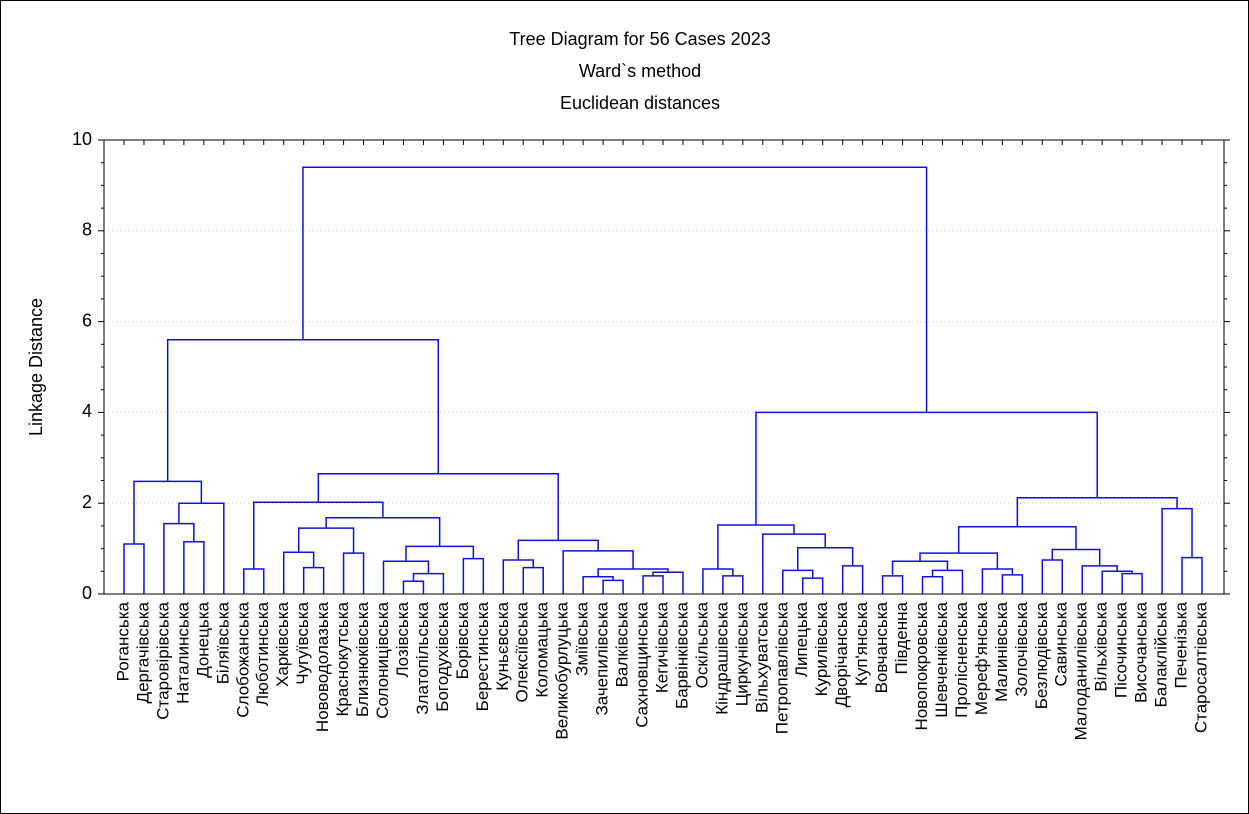 The height and width of the screenshot is (814, 1249). Describe the element at coordinates (861, 643) in the screenshot. I see `leaf-label: Куп'янська` at that location.